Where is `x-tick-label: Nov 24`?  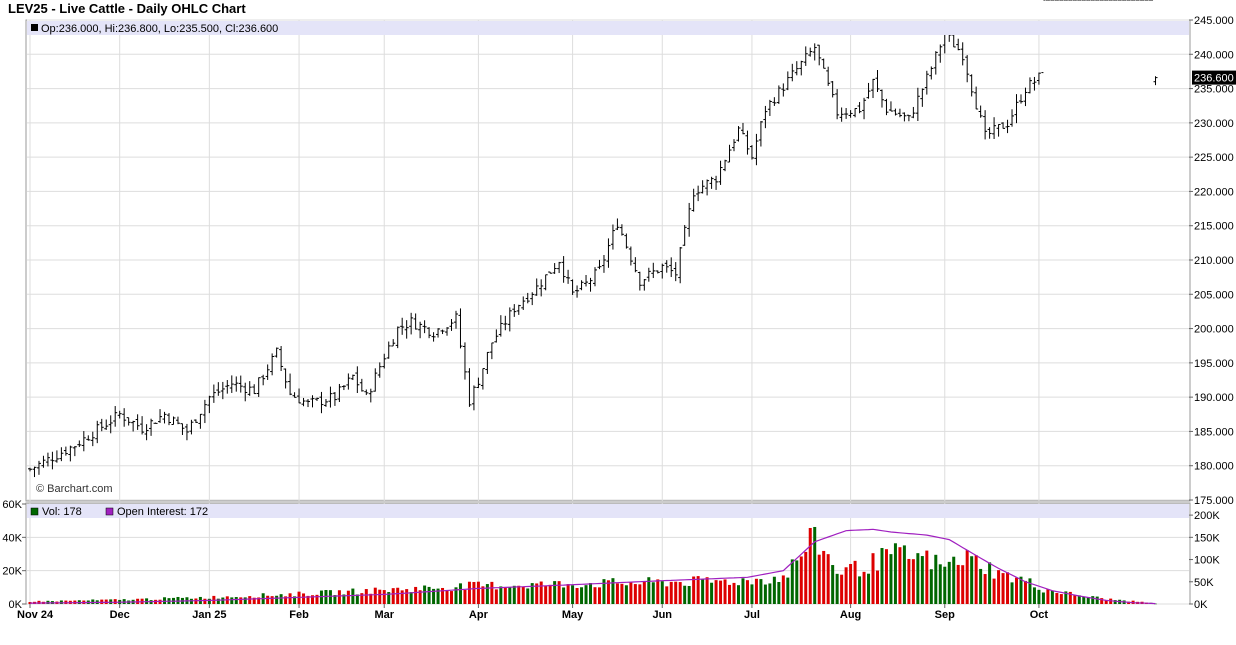
x-tick-label: Nov 24 is located at coordinates (35, 615).